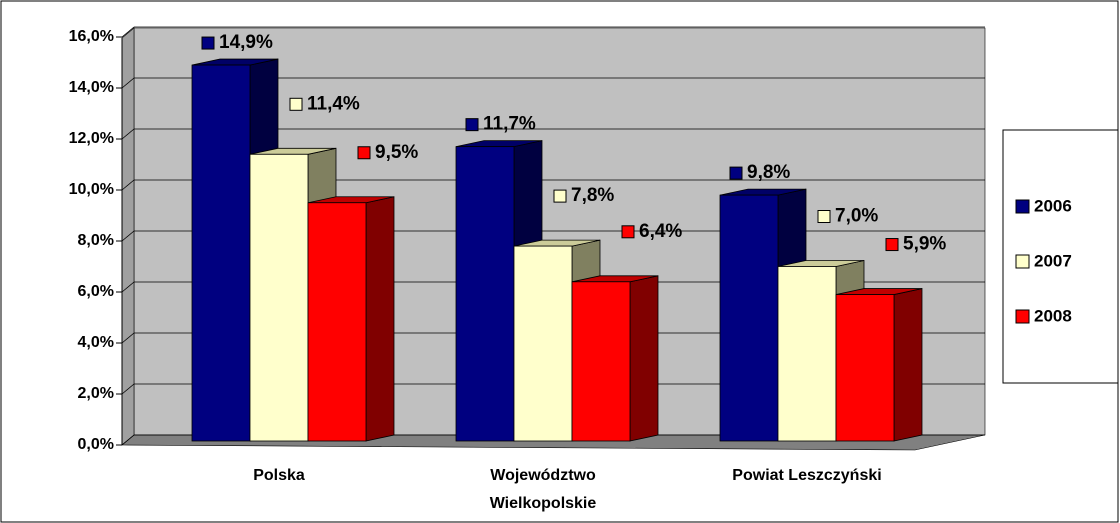 This screenshot has height=523, width=1120. Describe the element at coordinates (509, 124) in the screenshot. I see `value-label: 11,7%` at that location.